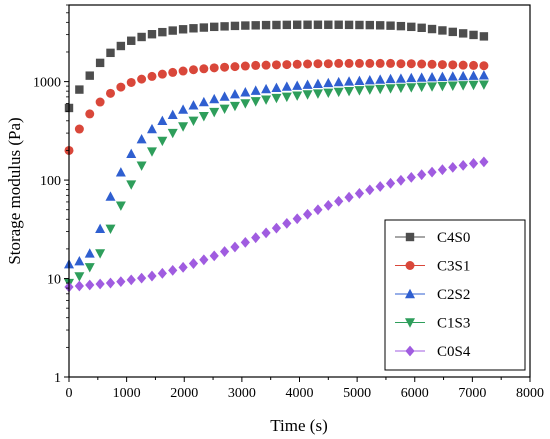  Describe the element at coordinates (50, 181) in the screenshot. I see `y-tick-label: 100` at that location.